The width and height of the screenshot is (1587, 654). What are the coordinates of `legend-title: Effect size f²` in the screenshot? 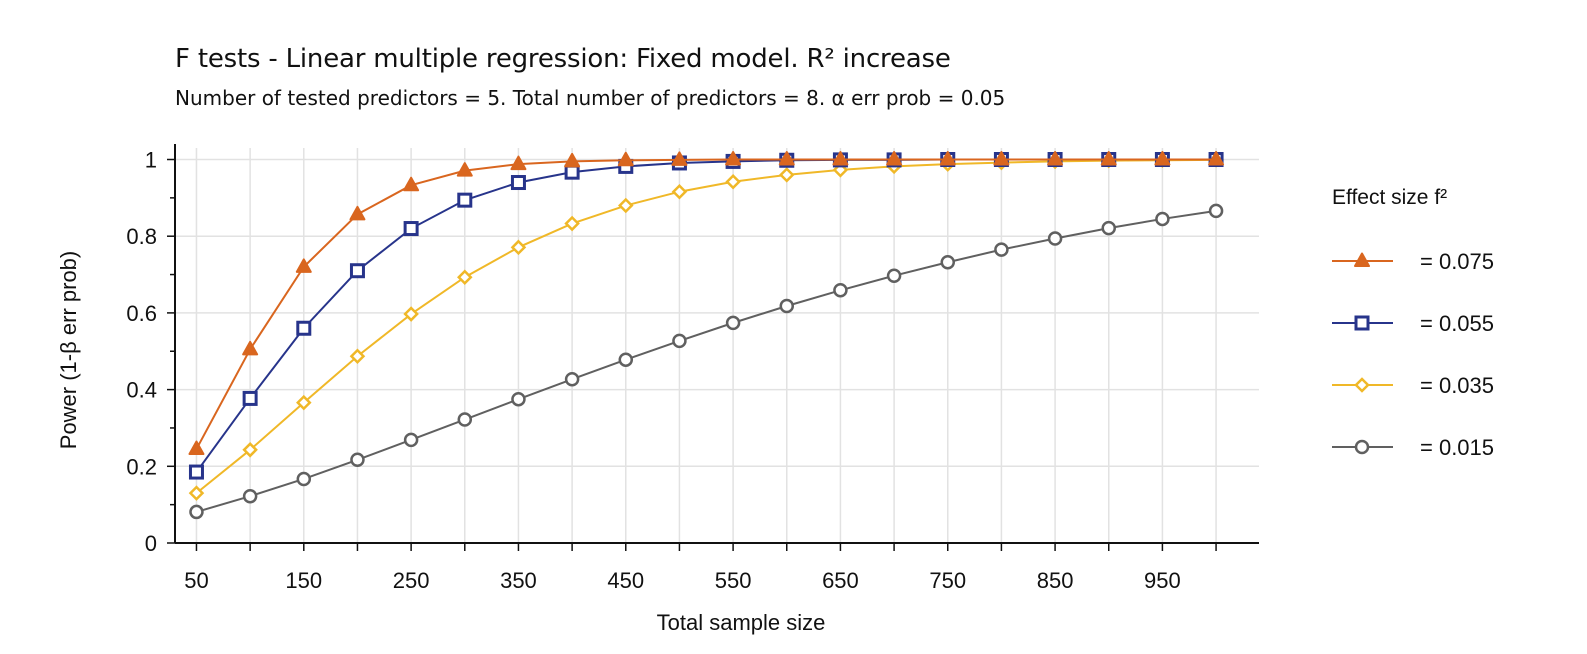 It's located at (1389, 197).